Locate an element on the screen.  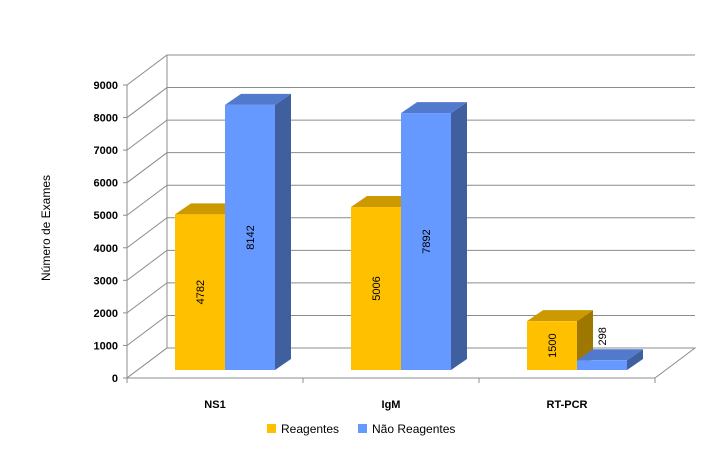
data-label: 298 is located at coordinates (603, 336).